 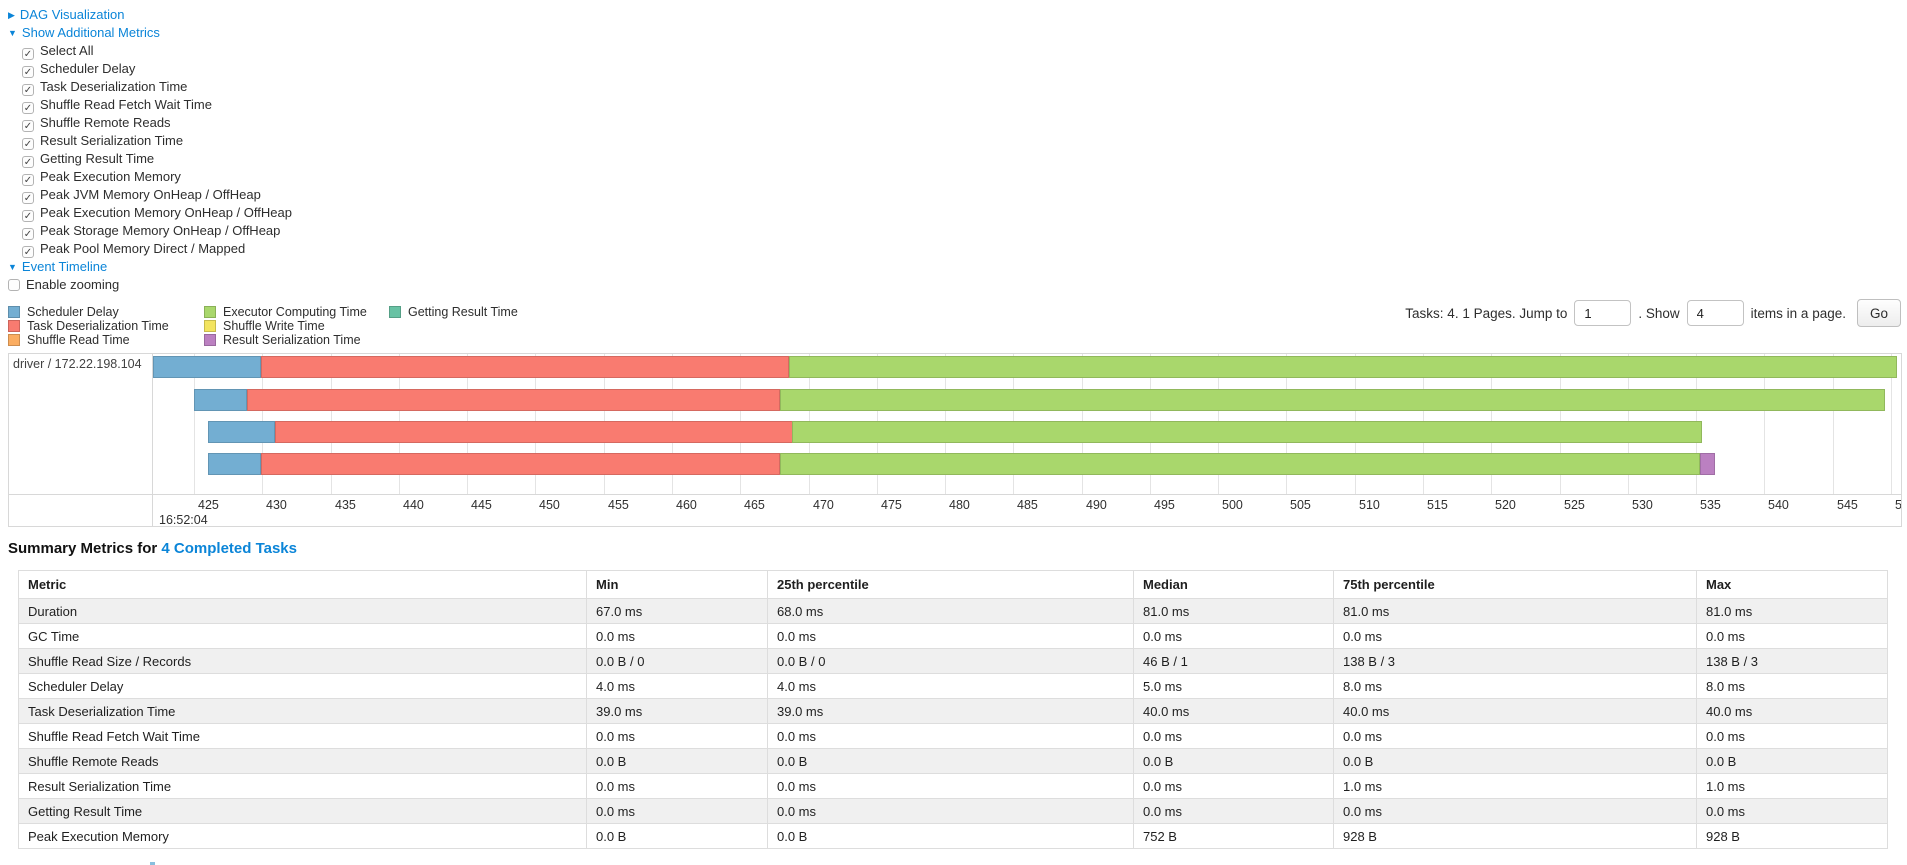 I want to click on go-button: Go, so click(x=1878, y=313).